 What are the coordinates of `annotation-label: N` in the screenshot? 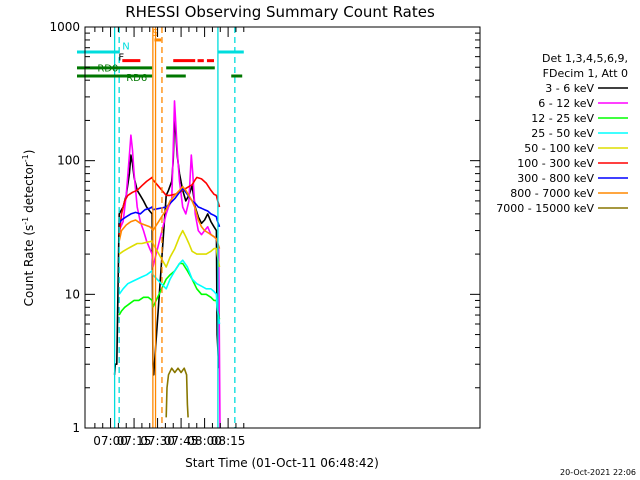 It's located at (125, 46).